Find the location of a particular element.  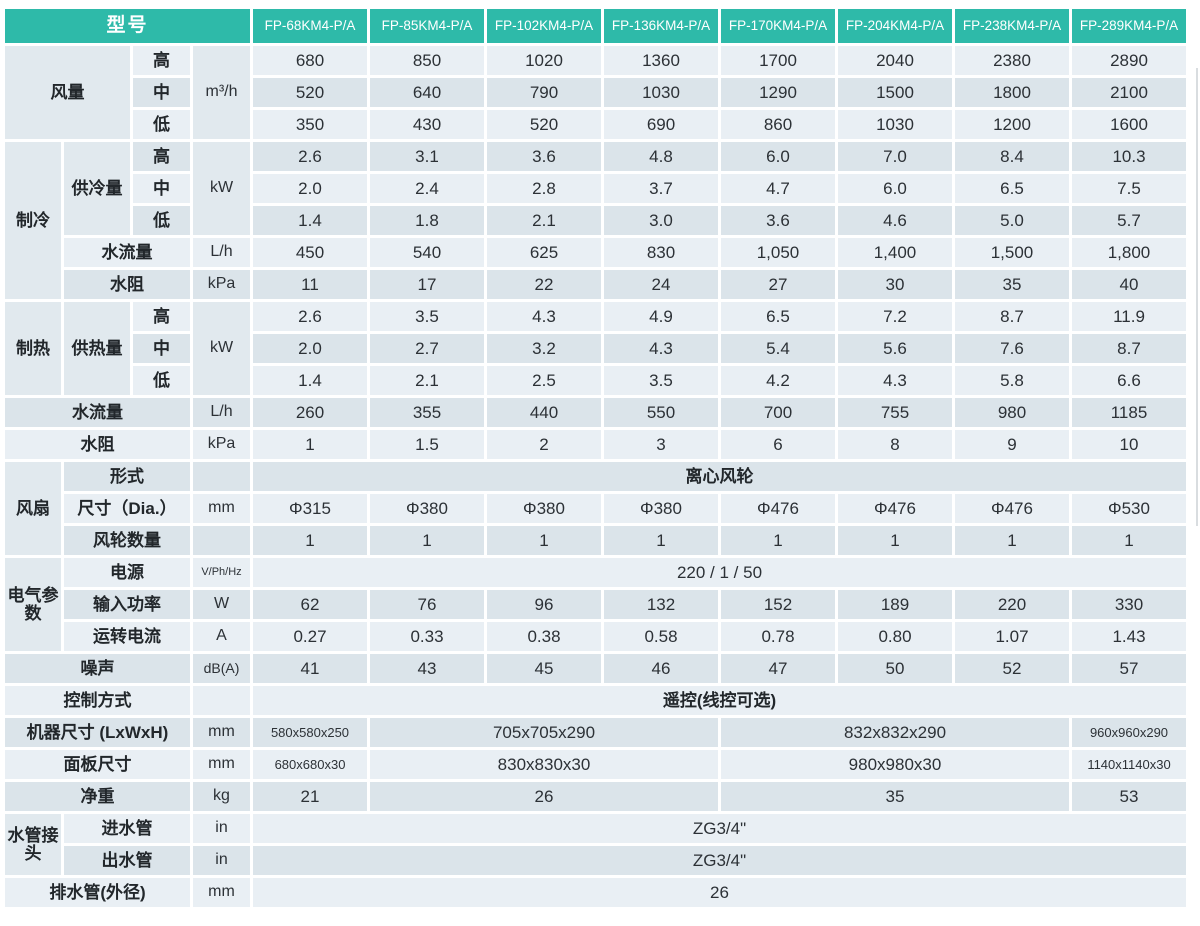

value-cell: 350 is located at coordinates (310, 124).